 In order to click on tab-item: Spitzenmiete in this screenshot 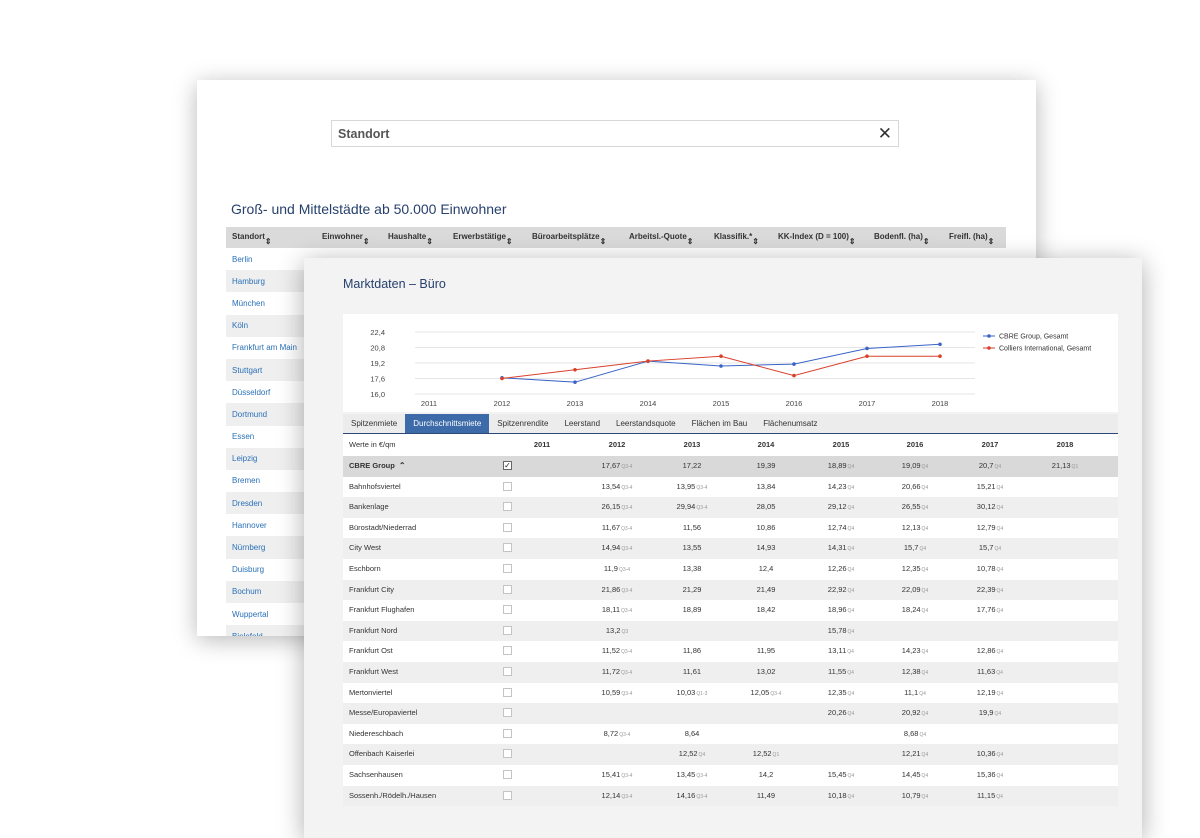, I will do `click(374, 423)`.